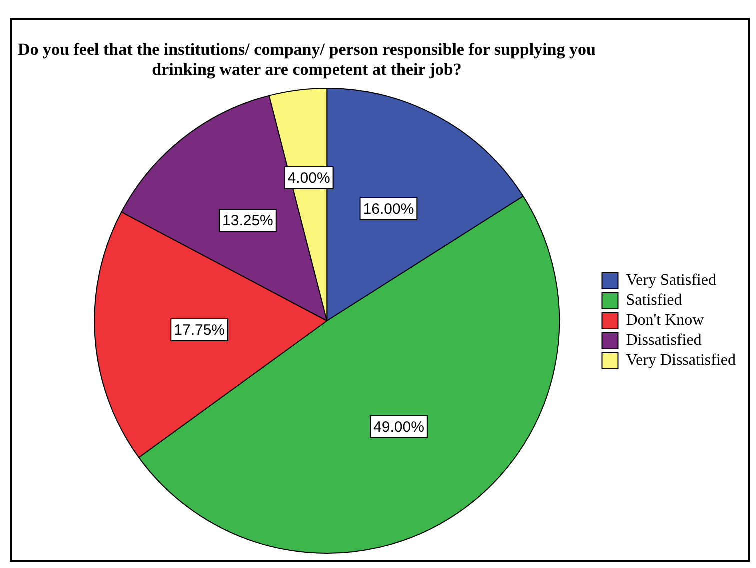 This screenshot has width=756, height=568. I want to click on chart-title: Do you feel that the institutions/ company/ person responsible for supplying you drinking water are competent at their job?, so click(307, 60).